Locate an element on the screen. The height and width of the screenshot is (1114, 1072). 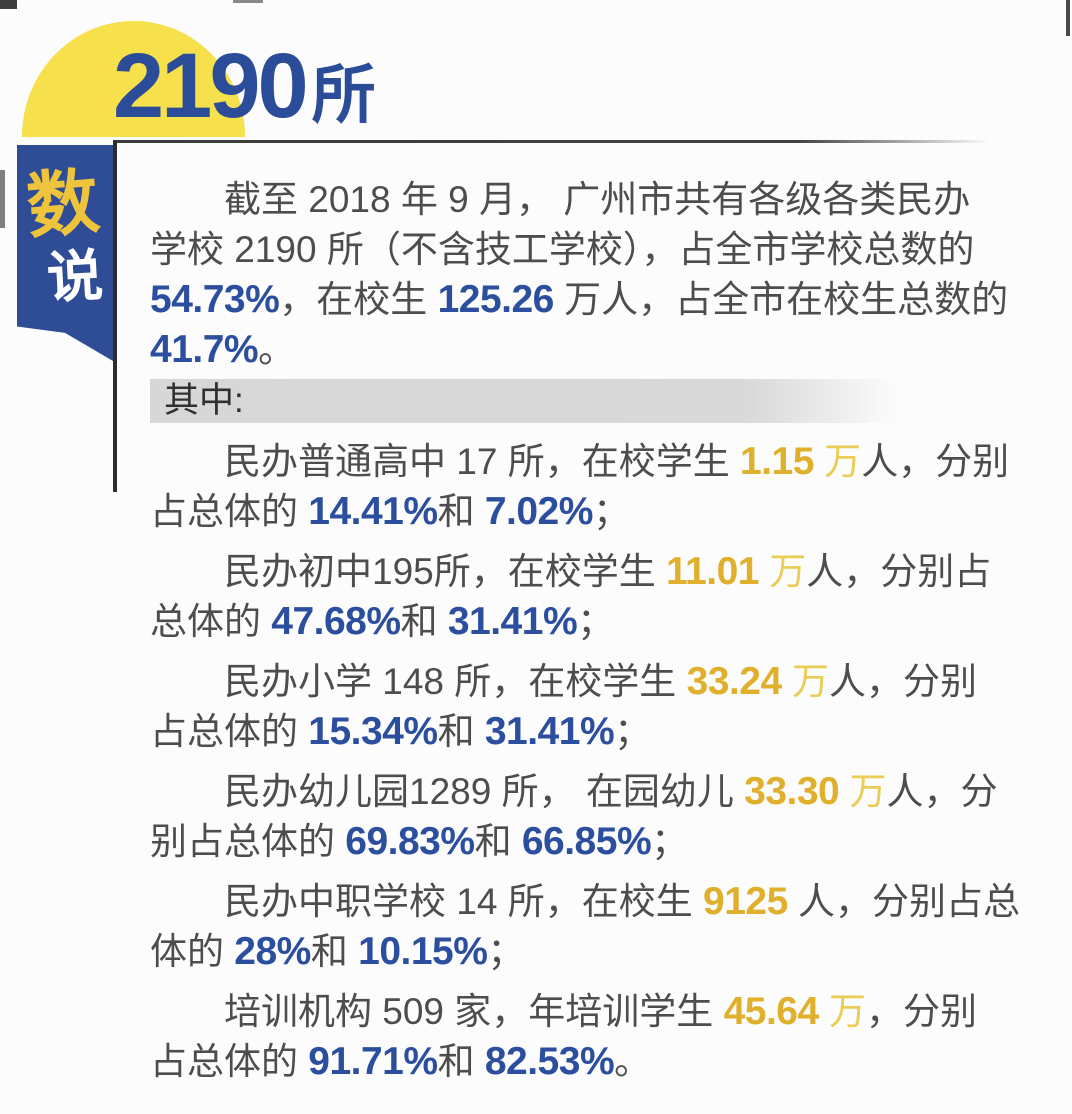
top-divider-line is located at coordinates (551, 141).